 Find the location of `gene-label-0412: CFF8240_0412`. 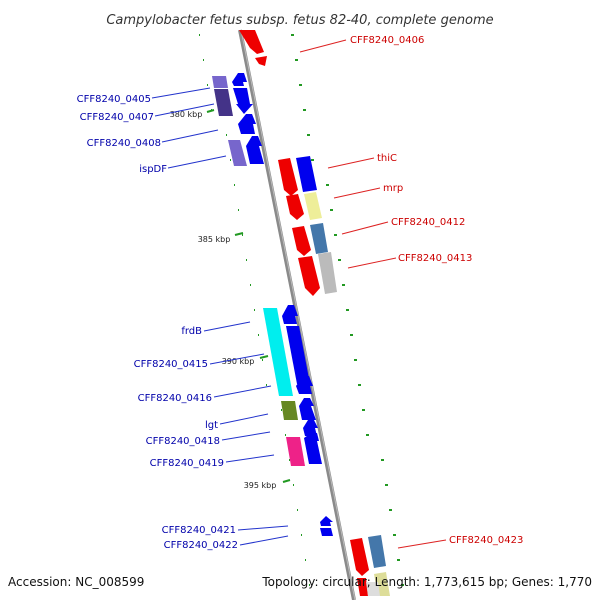

gene-label-0412: CFF8240_0412 is located at coordinates (428, 222).